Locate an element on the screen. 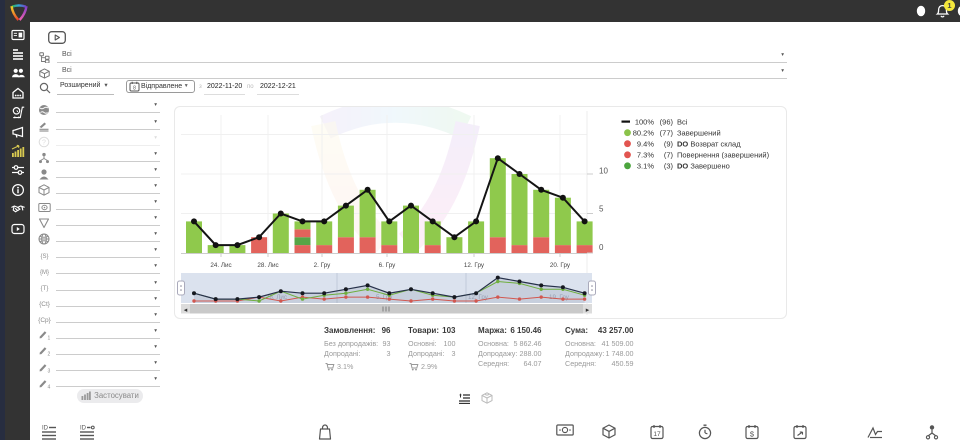 This screenshot has width=960, height=445. svg-text: {M} is located at coordinates (44, 273).